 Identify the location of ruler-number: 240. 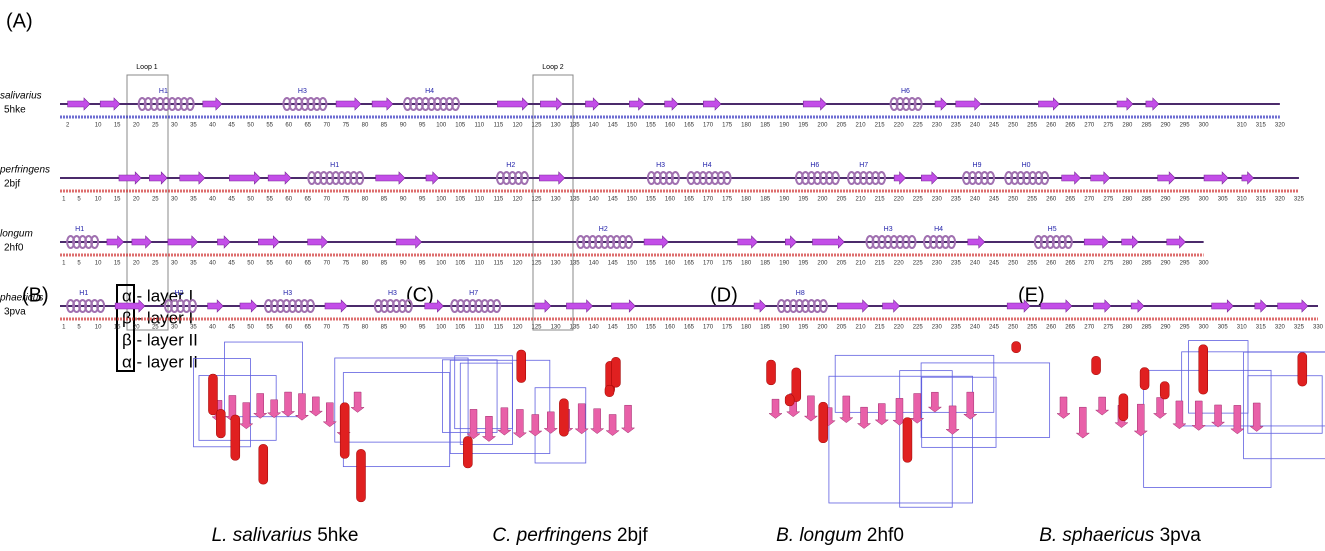
(975, 328).